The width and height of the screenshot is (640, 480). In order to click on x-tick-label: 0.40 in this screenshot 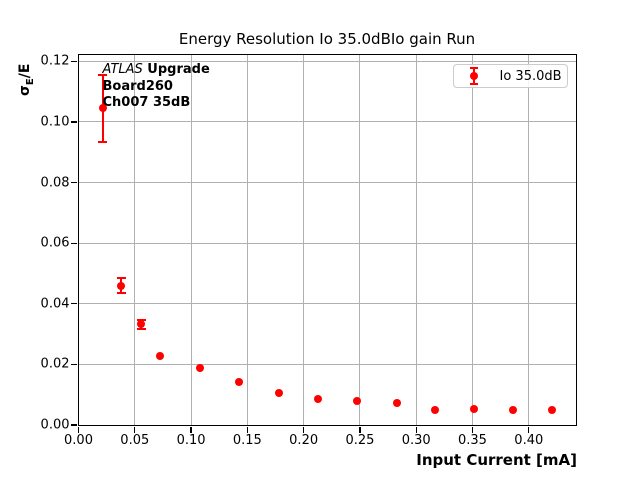, I will do `click(529, 440)`.